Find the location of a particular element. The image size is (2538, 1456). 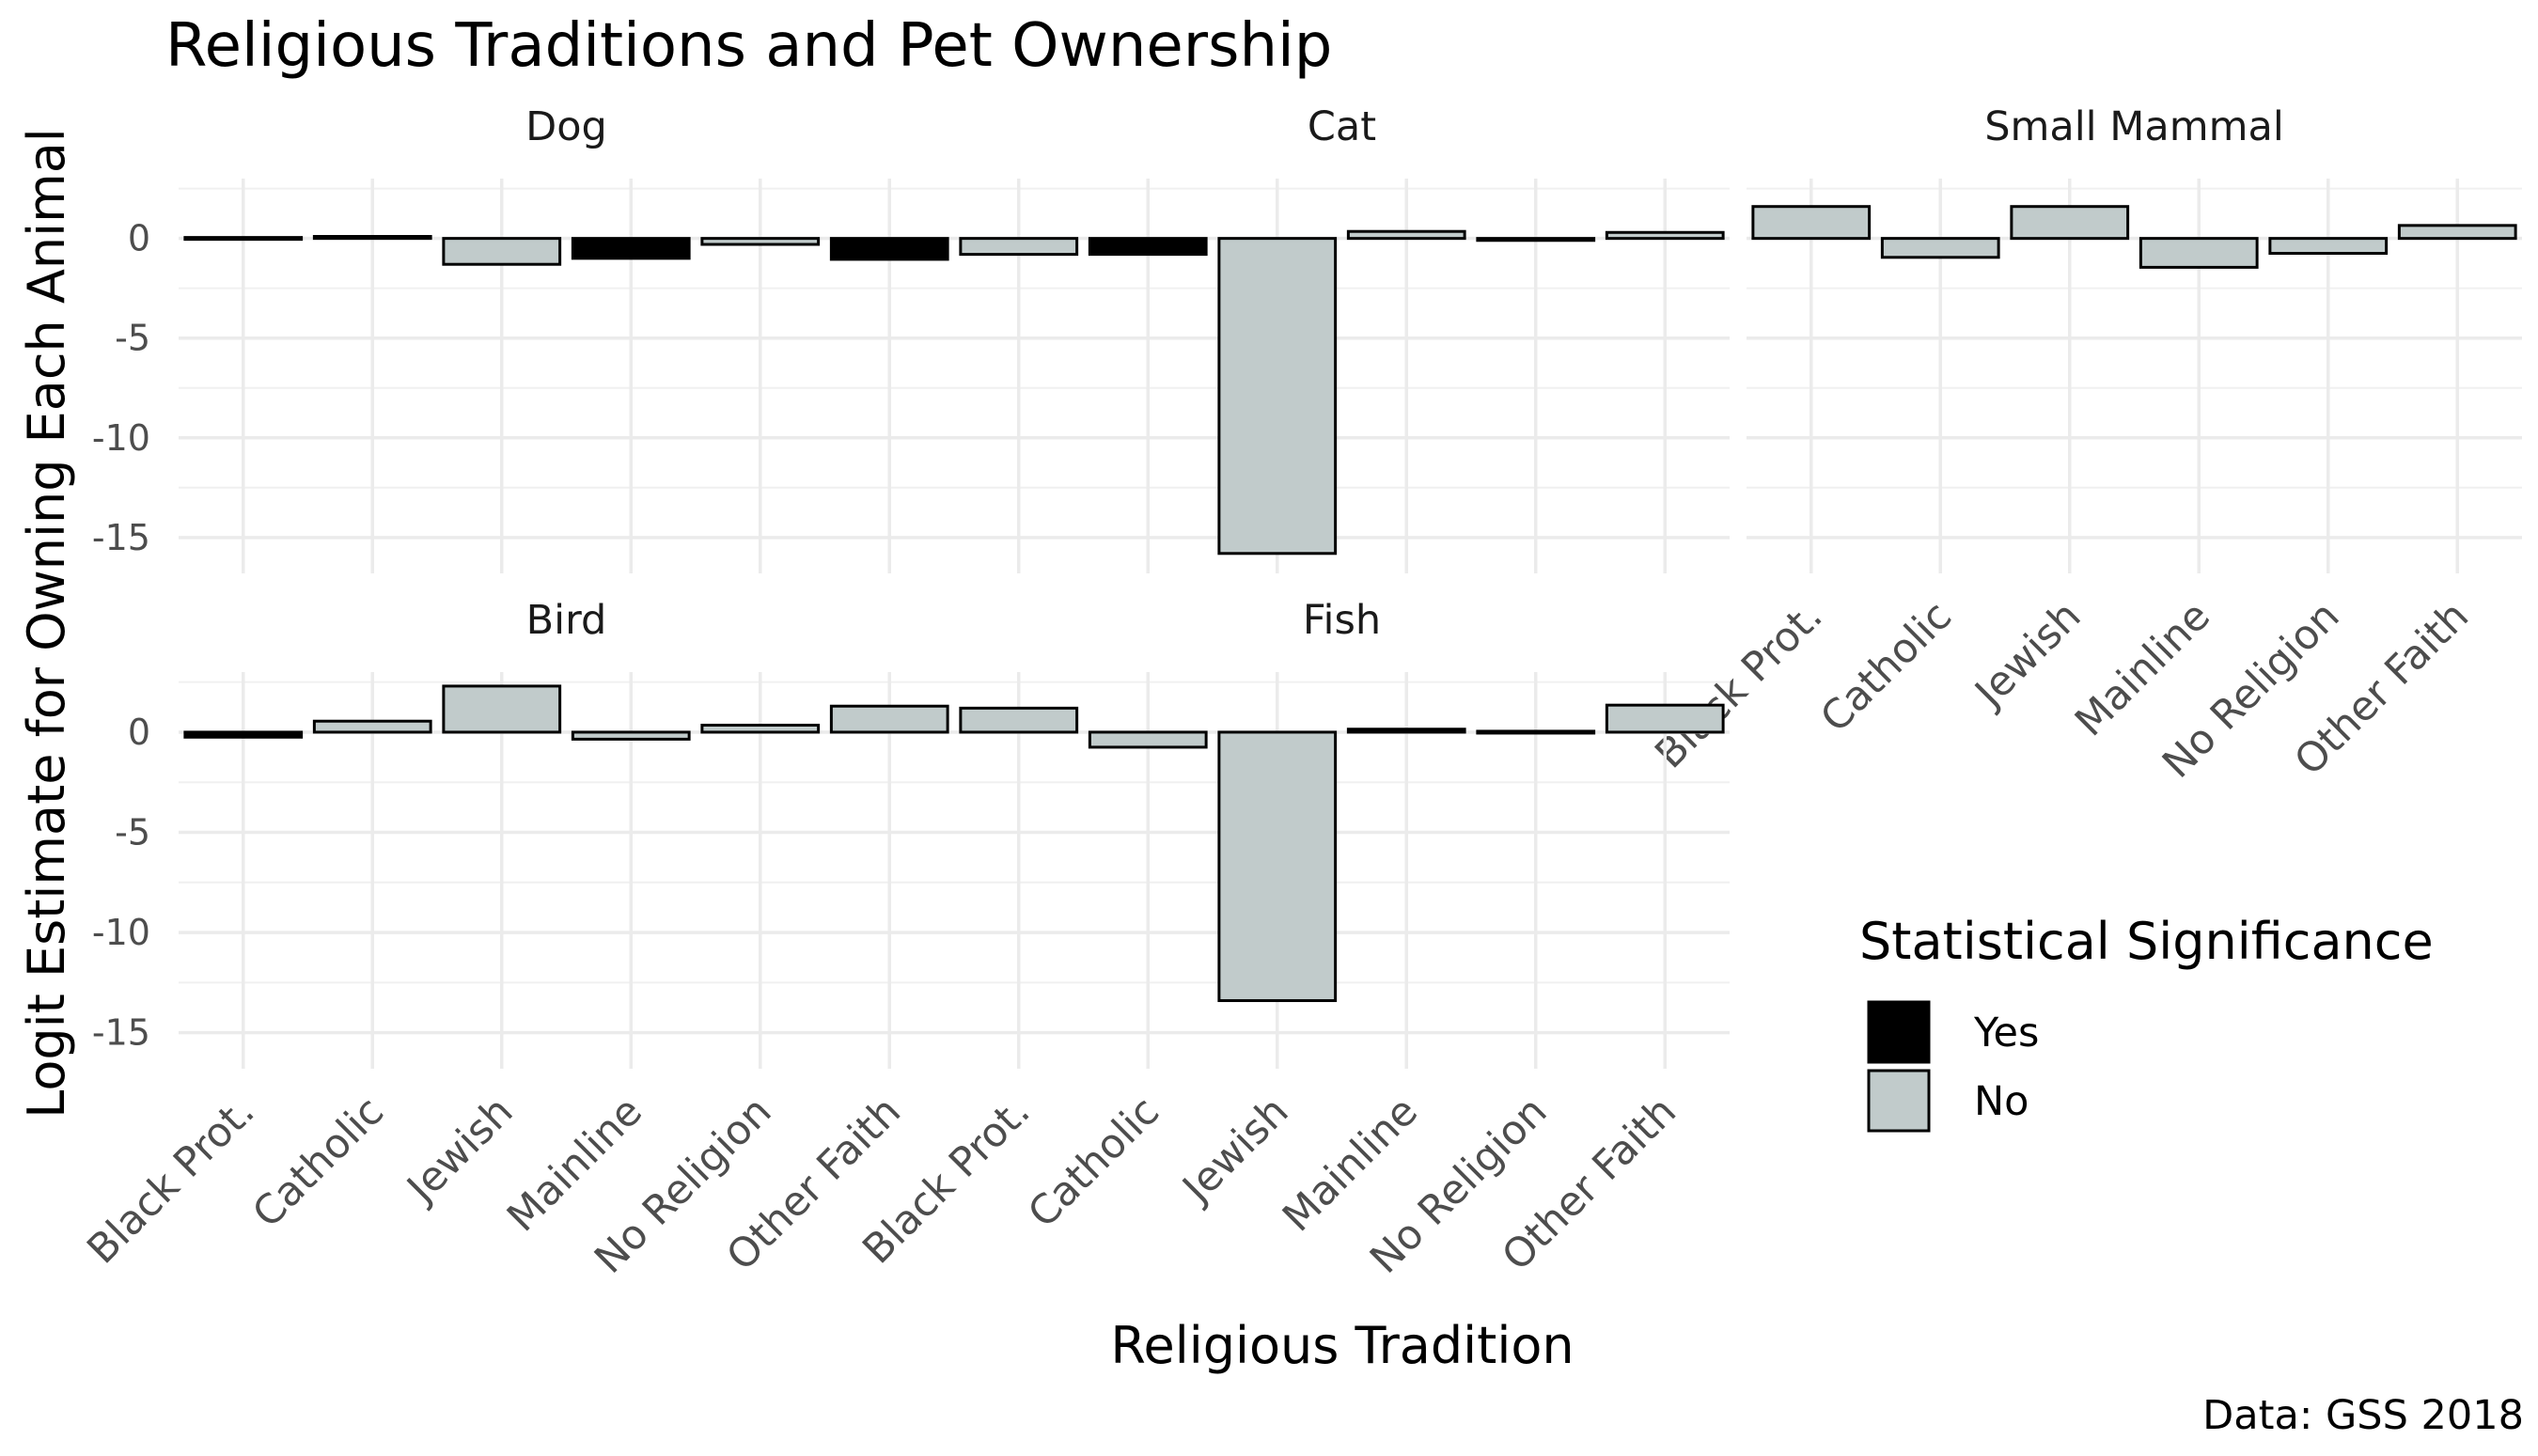

bar-small-mammal-black-prot is located at coordinates (1811, 223).